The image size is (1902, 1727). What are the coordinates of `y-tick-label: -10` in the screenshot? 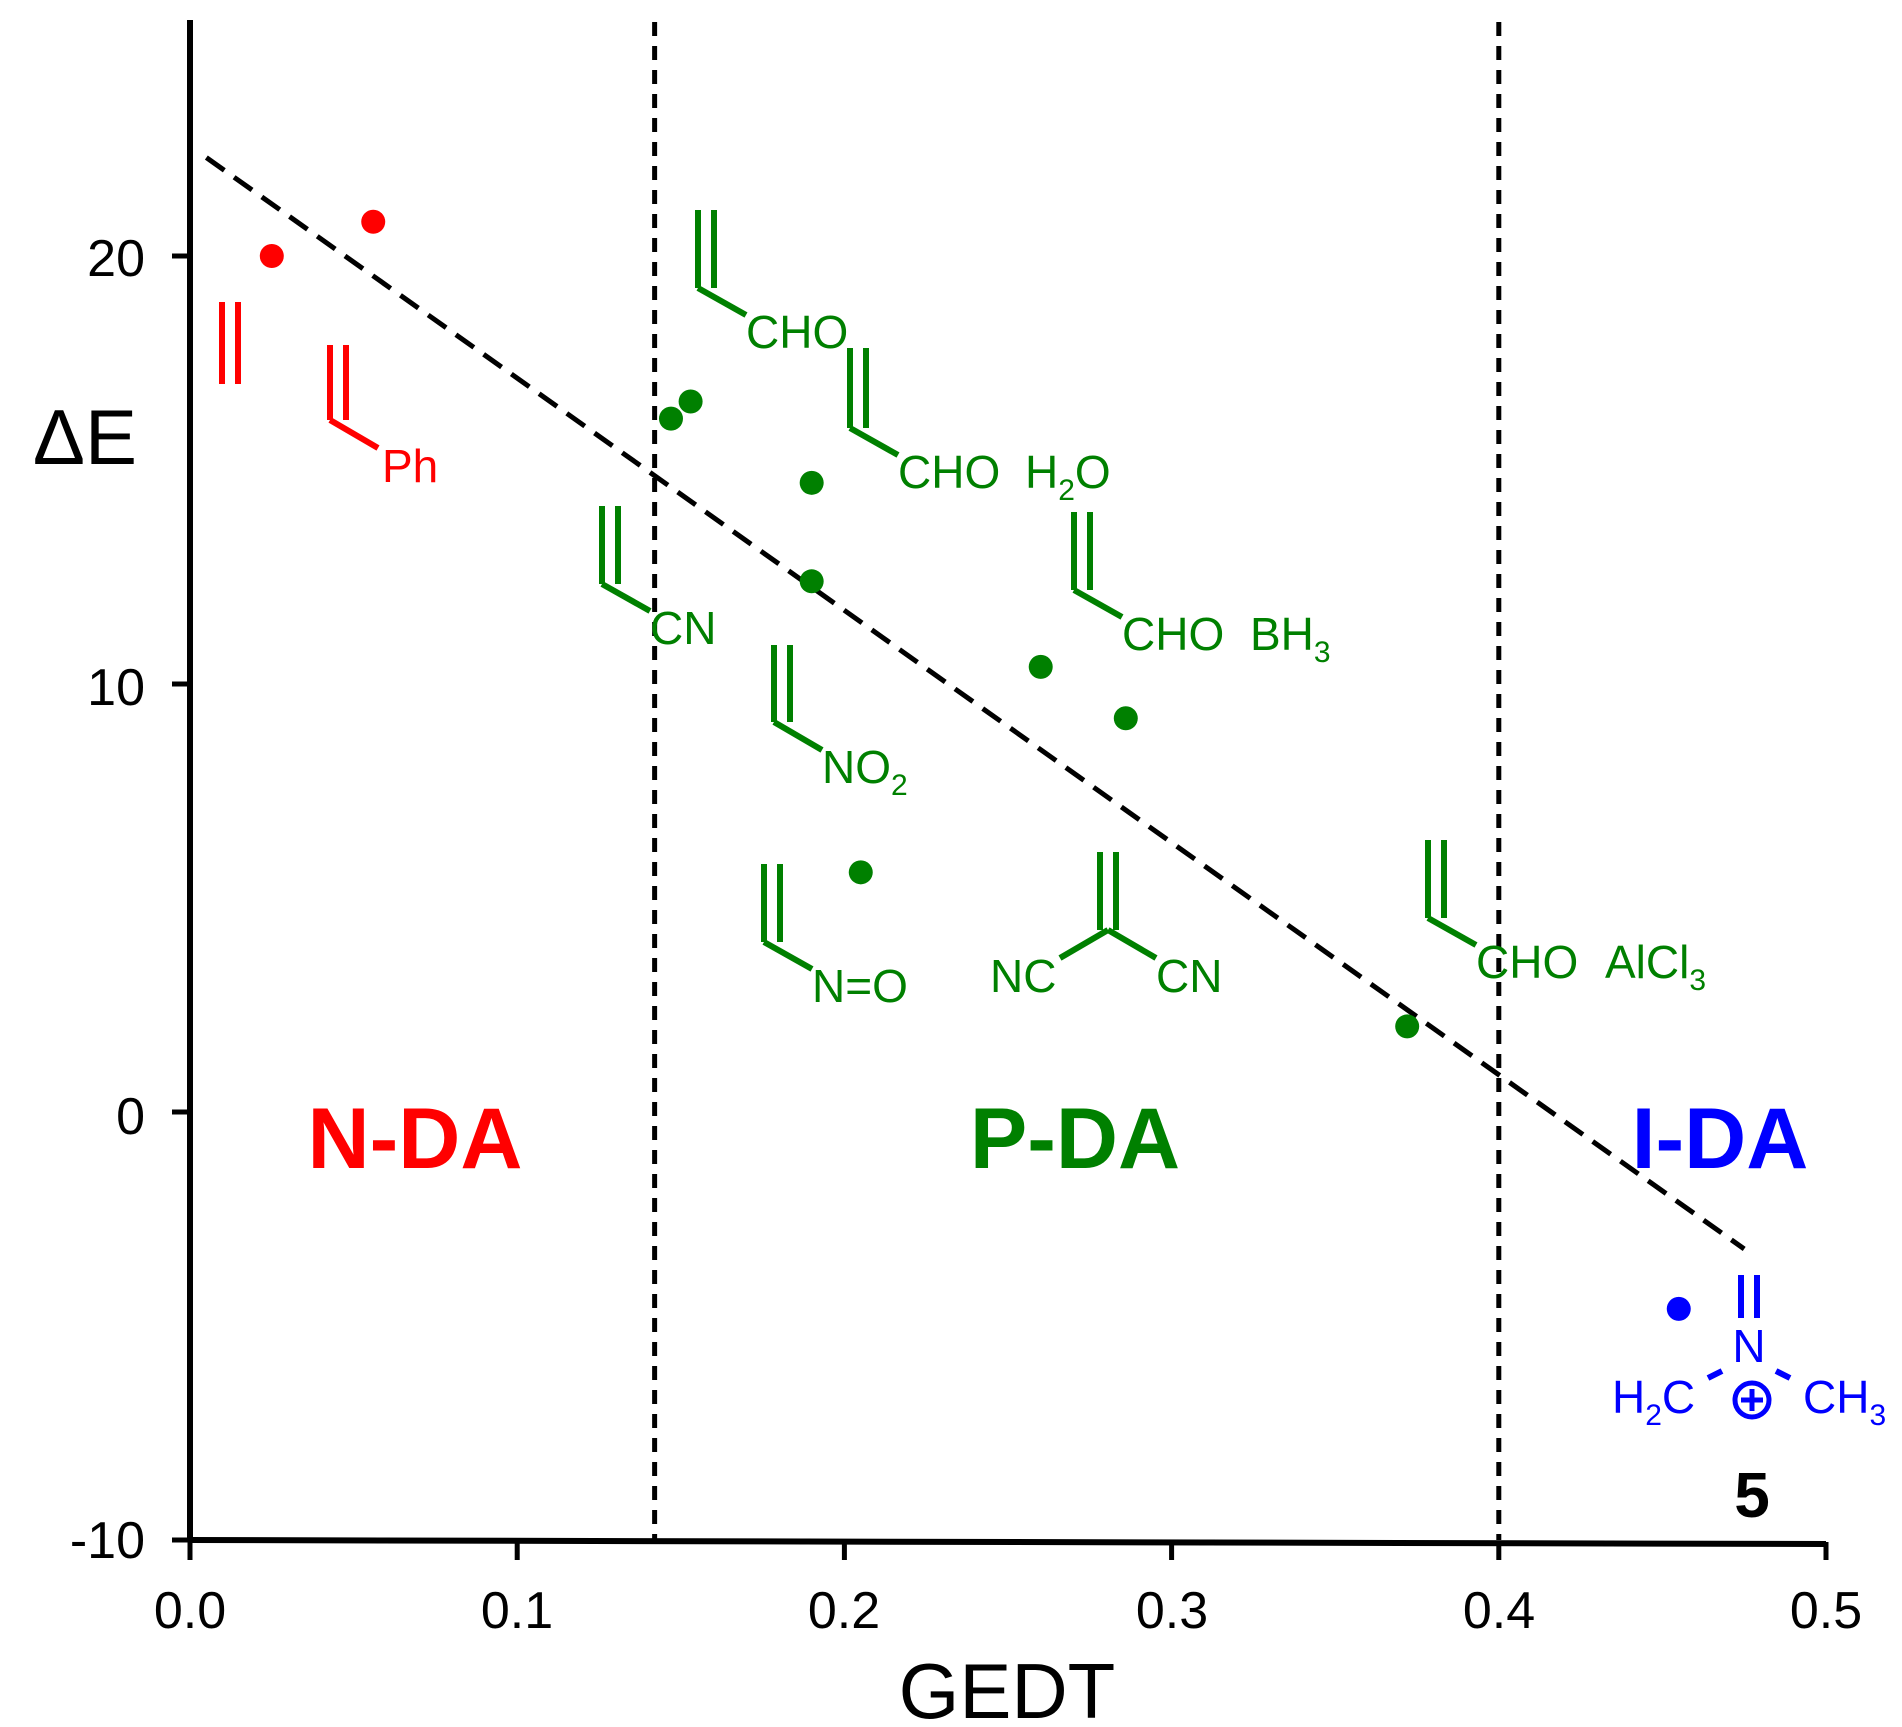 It's located at (107, 1541).